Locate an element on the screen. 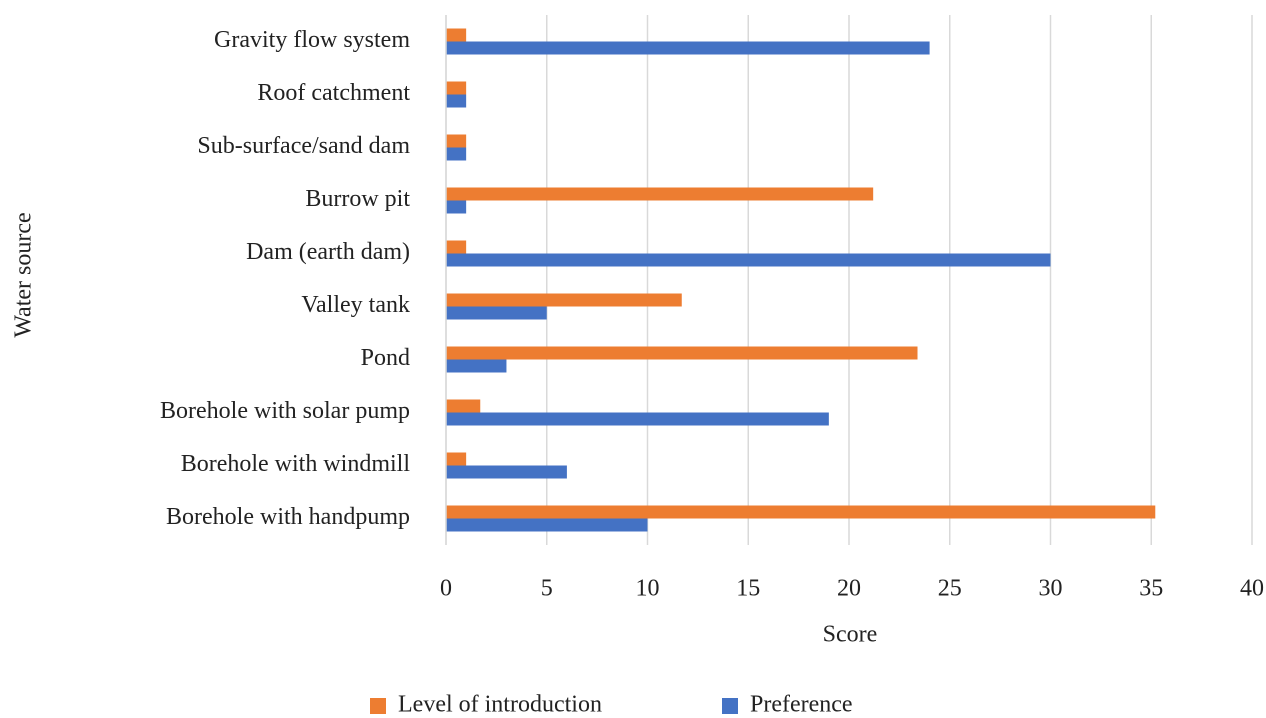 Image resolution: width=1266 pixels, height=718 pixels. legend-label: Level of introduction is located at coordinates (500, 705).